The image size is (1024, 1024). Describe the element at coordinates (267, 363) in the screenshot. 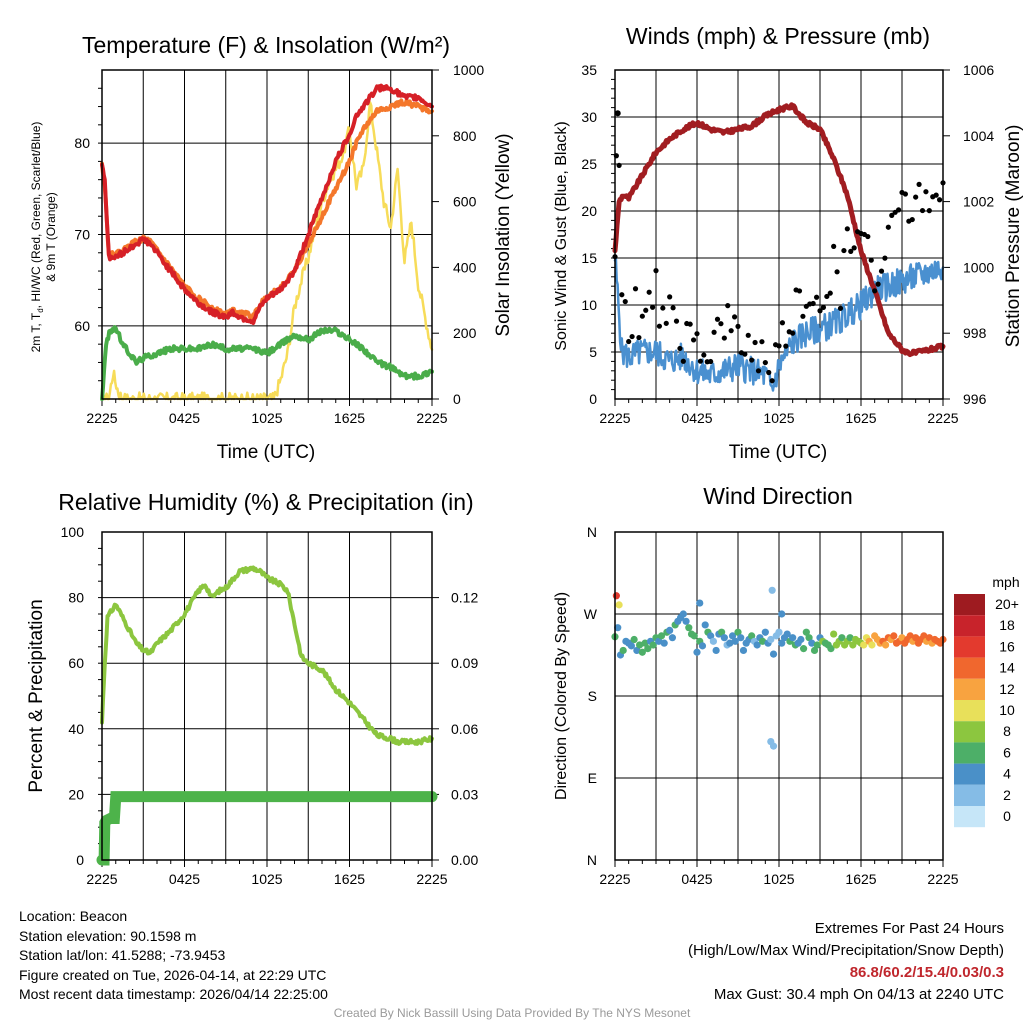

I see `temp-series-dew` at that location.